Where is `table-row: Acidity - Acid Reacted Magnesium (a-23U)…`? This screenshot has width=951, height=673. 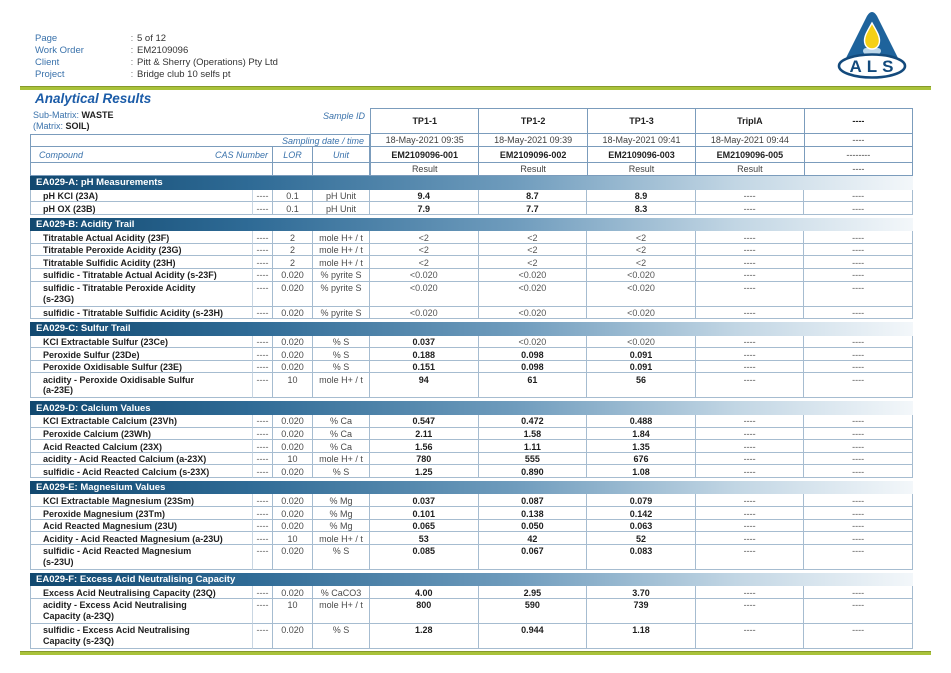 table-row: Acidity - Acid Reacted Magnesium (a-23U)… is located at coordinates (471, 538).